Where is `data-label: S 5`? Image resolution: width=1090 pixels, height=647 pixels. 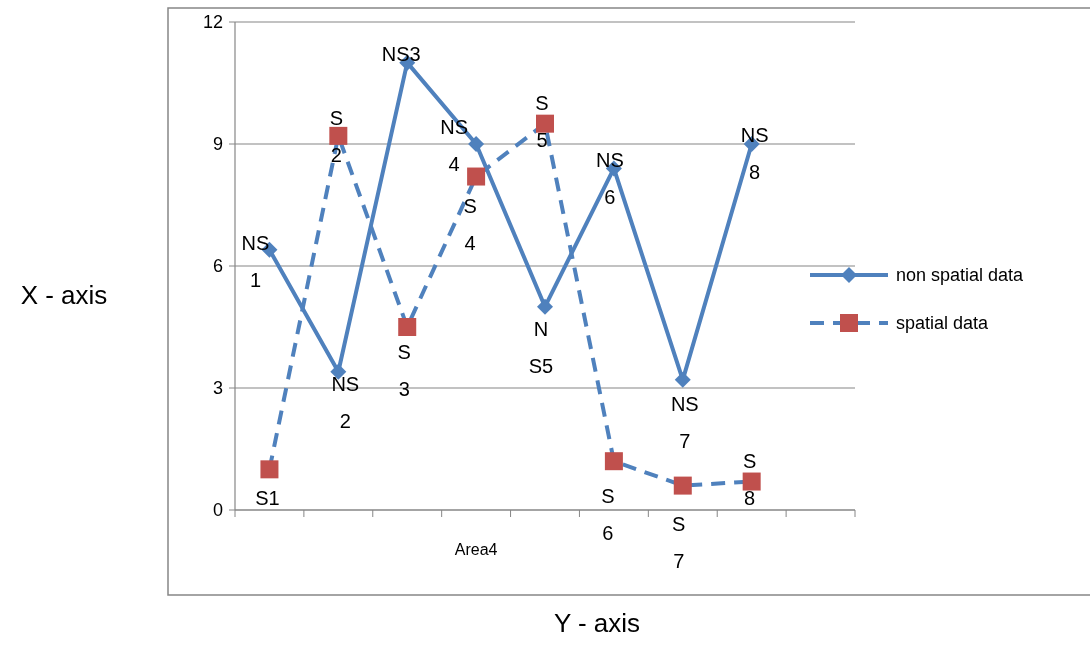
data-label: S 5 is located at coordinates (542, 121).